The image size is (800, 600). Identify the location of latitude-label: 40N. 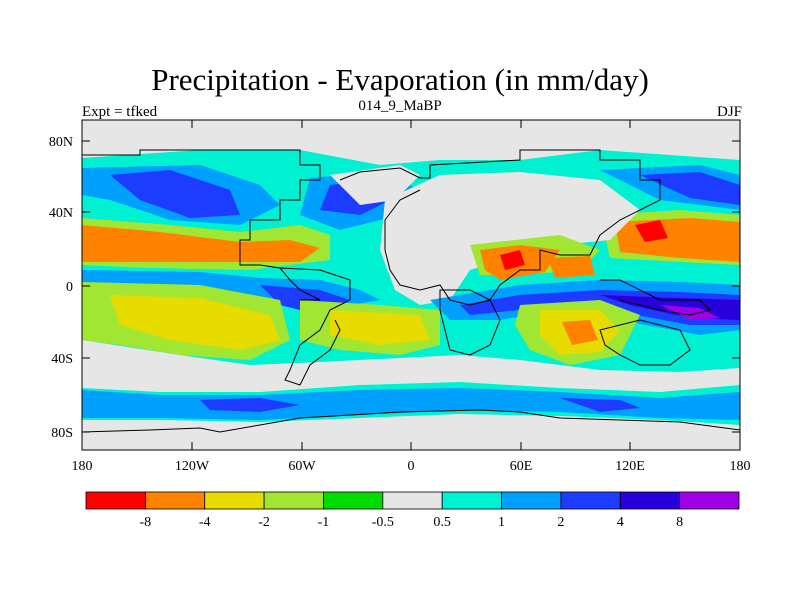
(61, 213).